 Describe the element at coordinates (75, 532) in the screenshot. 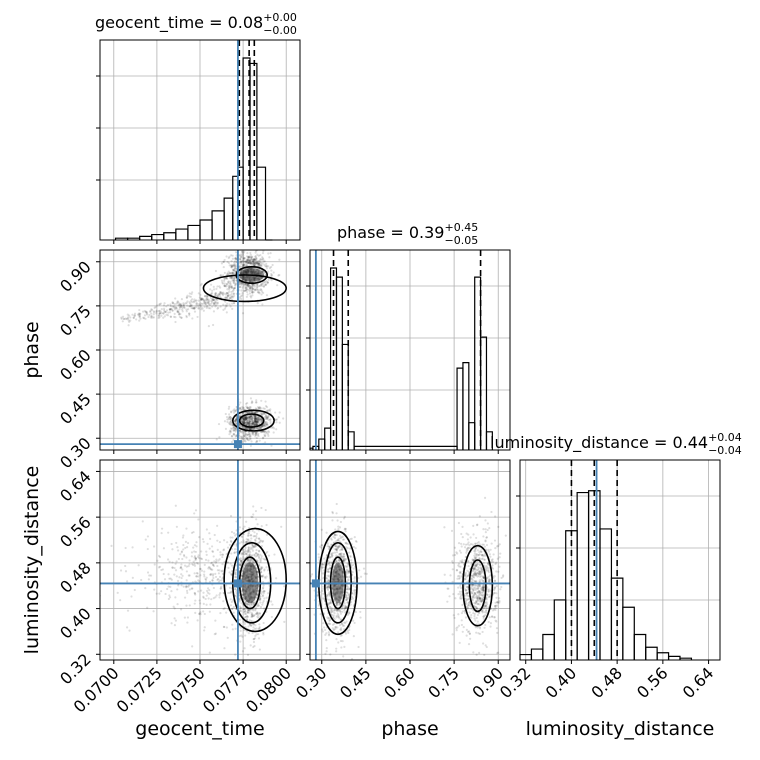

I see `y-tick-label: 0.56` at that location.